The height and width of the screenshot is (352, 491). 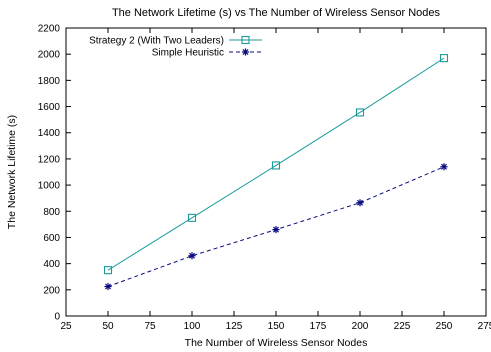 I want to click on x-tick-label: 75, so click(x=150, y=326).